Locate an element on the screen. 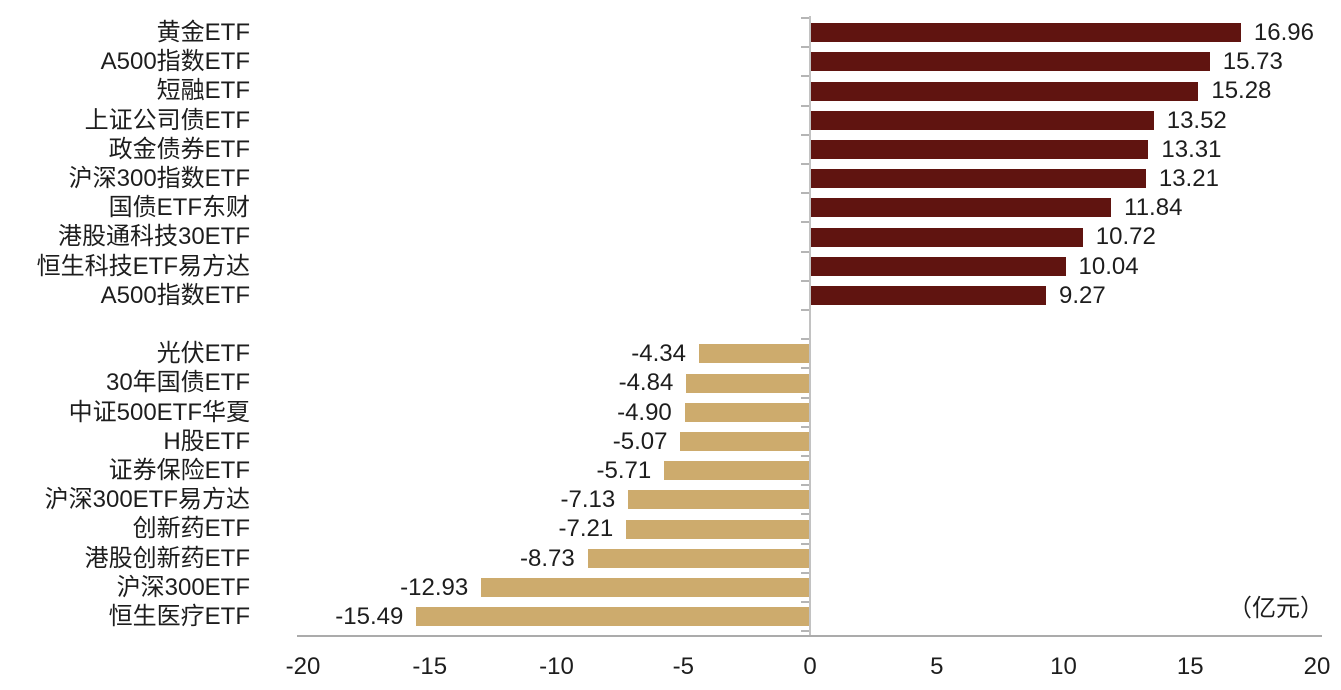 The image size is (1341, 690). category-label: 港股创新药ETF is located at coordinates (167, 558).